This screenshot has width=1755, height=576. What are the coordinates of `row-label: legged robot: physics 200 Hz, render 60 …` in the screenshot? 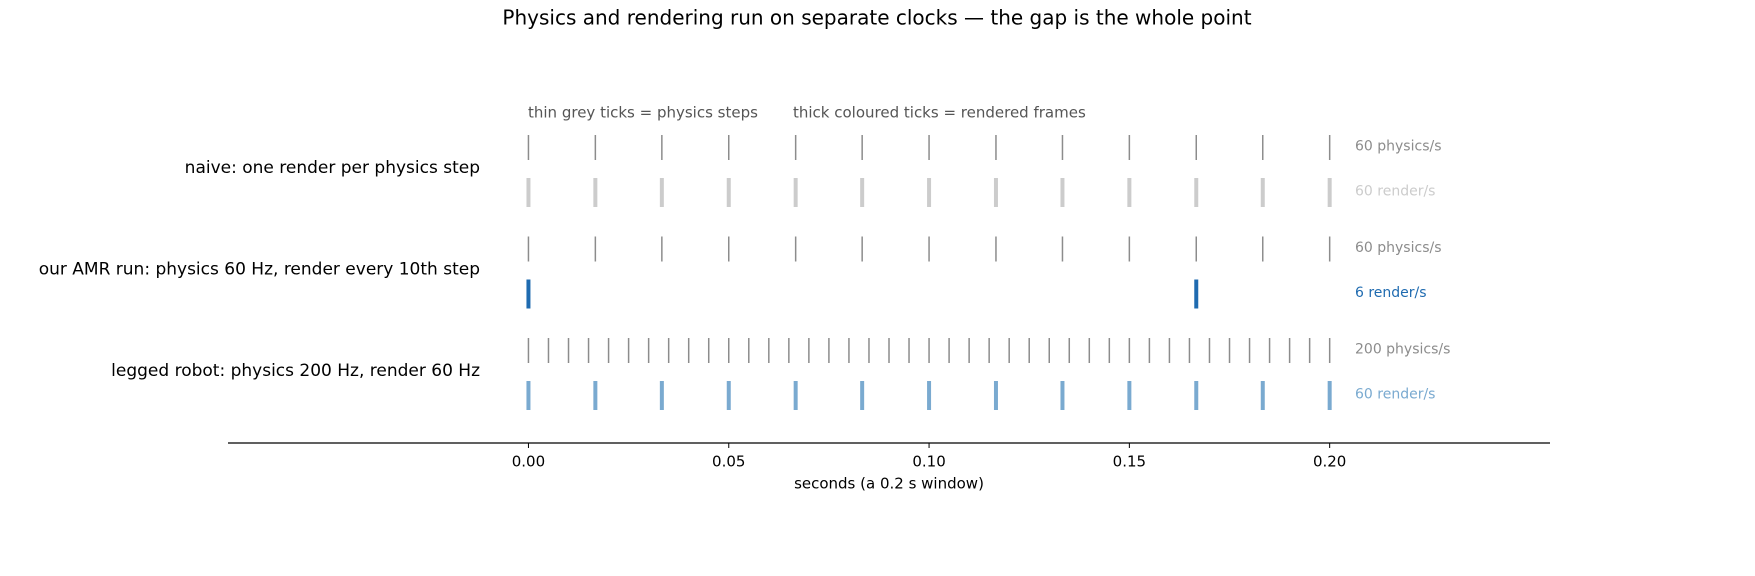 It's located at (295, 371).